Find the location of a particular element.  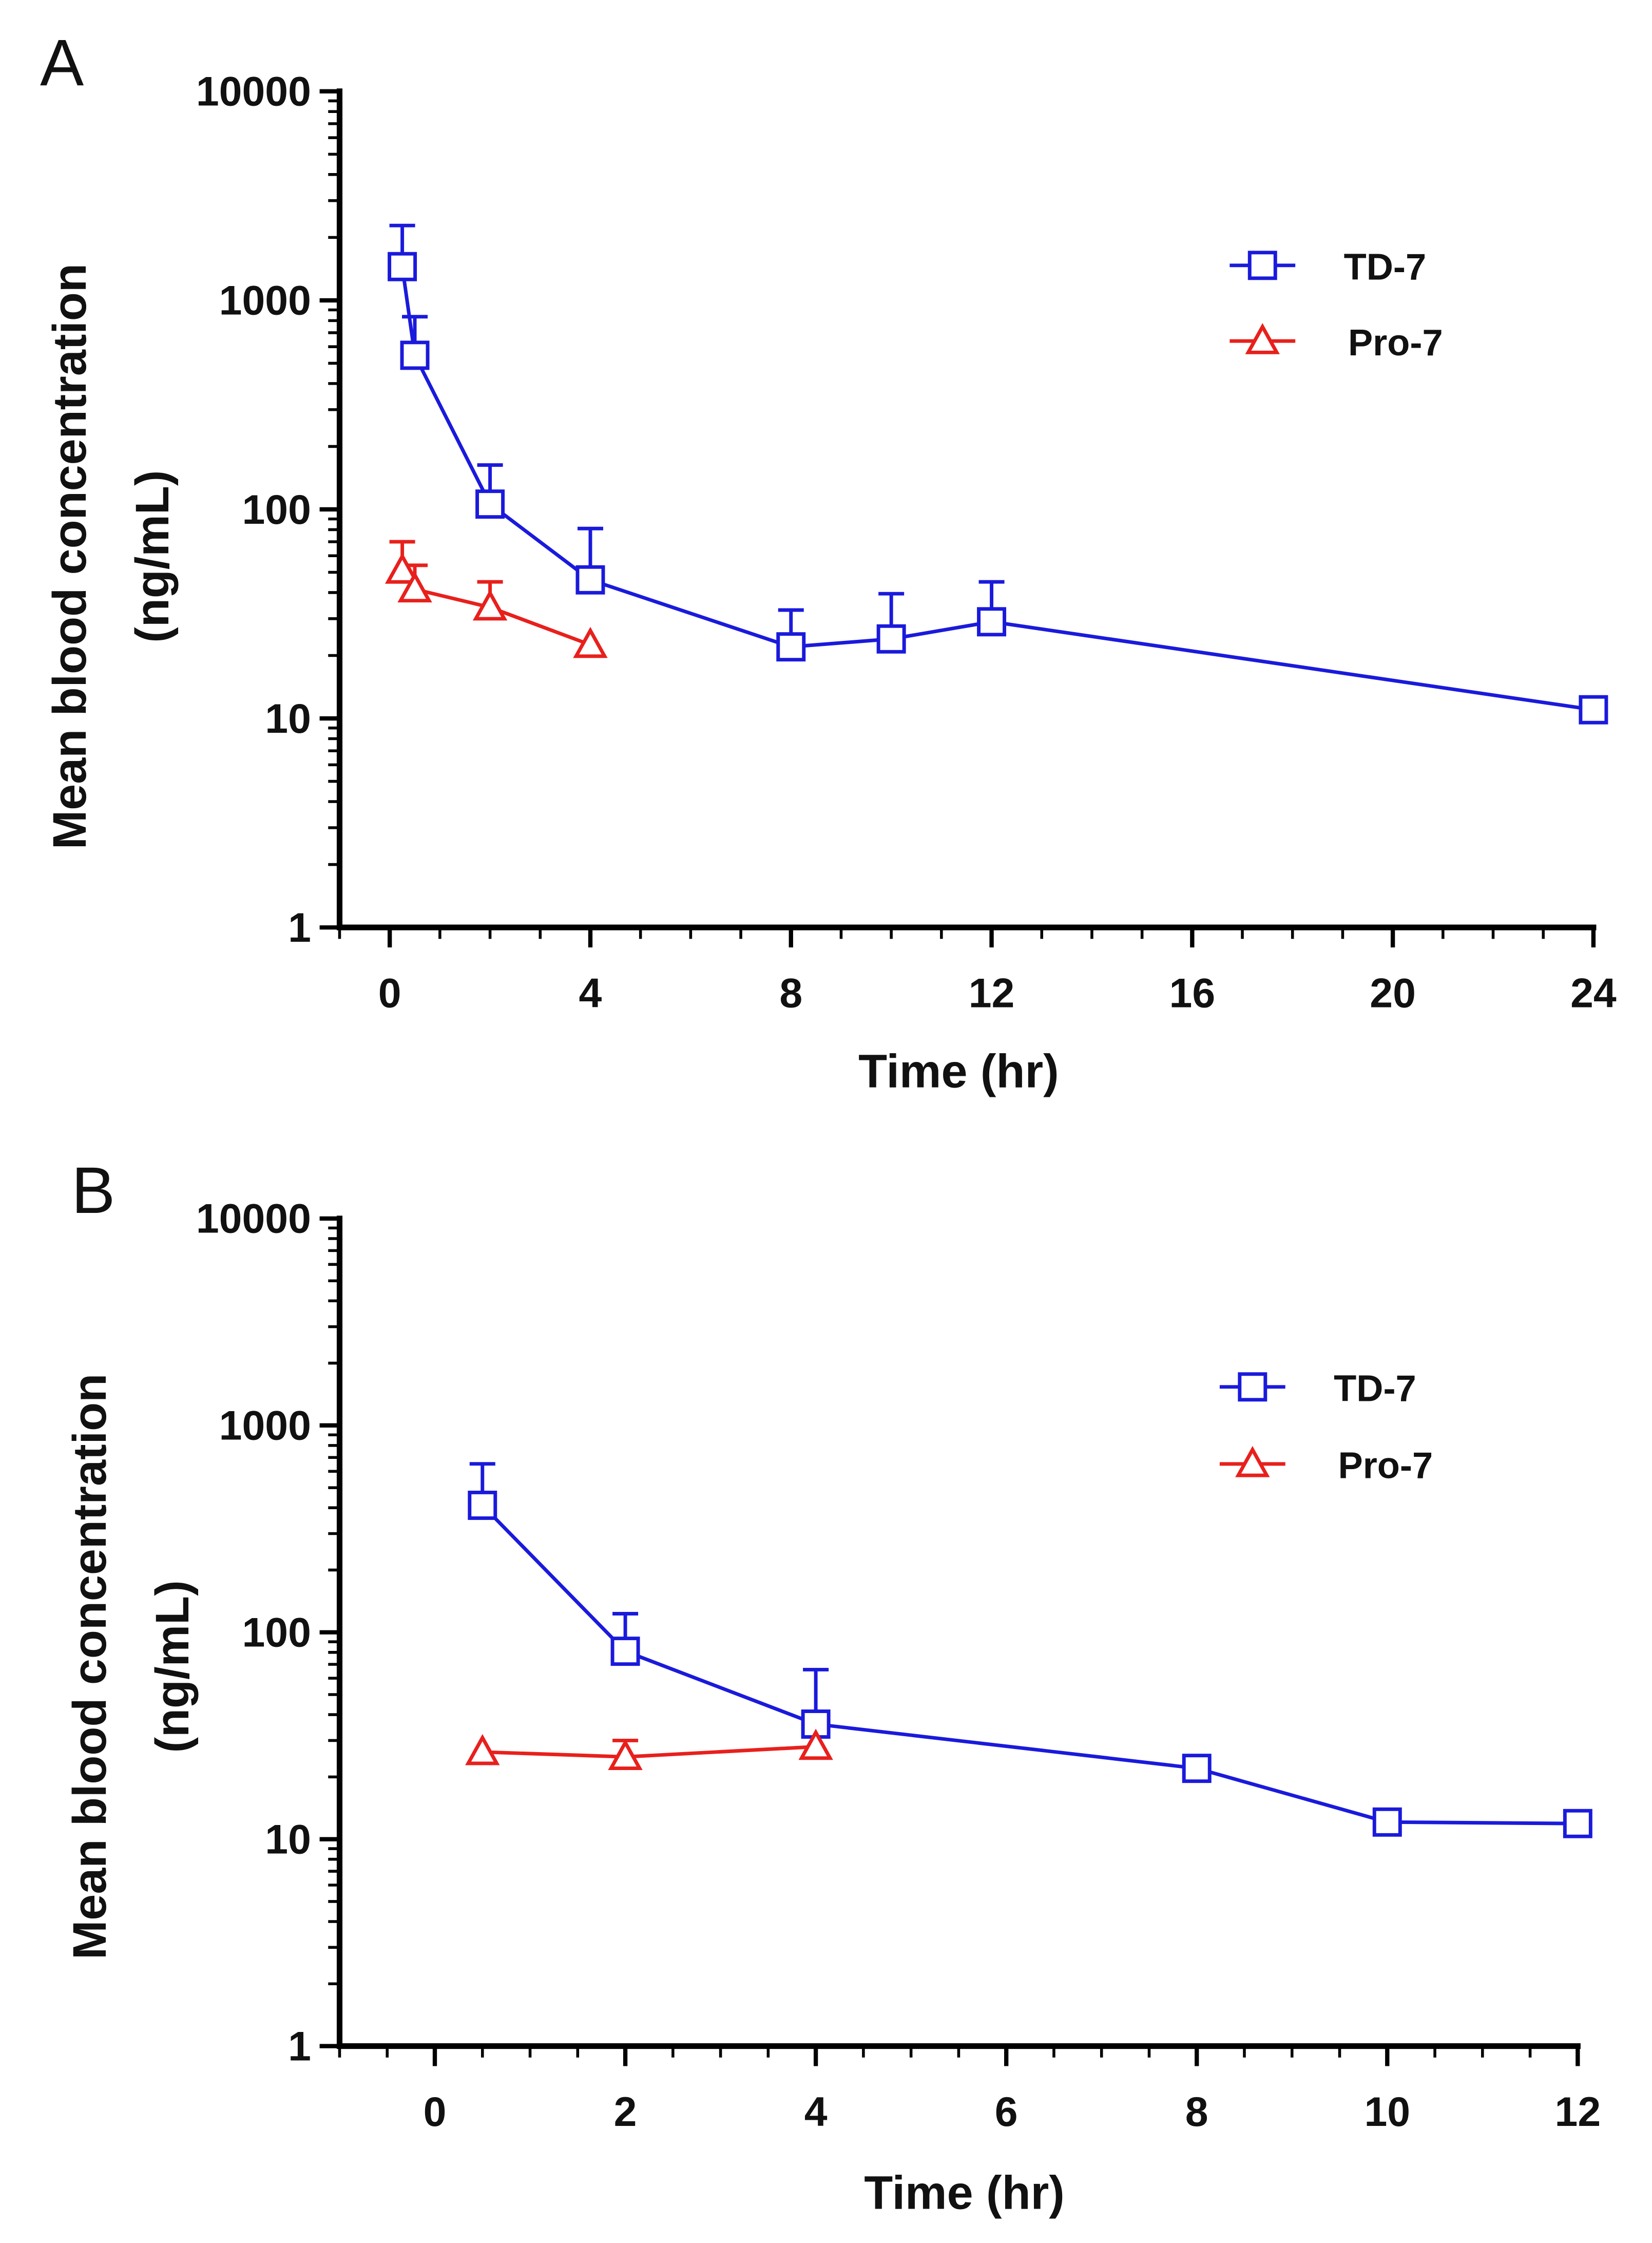

panel-label: B is located at coordinates (93, 1190).